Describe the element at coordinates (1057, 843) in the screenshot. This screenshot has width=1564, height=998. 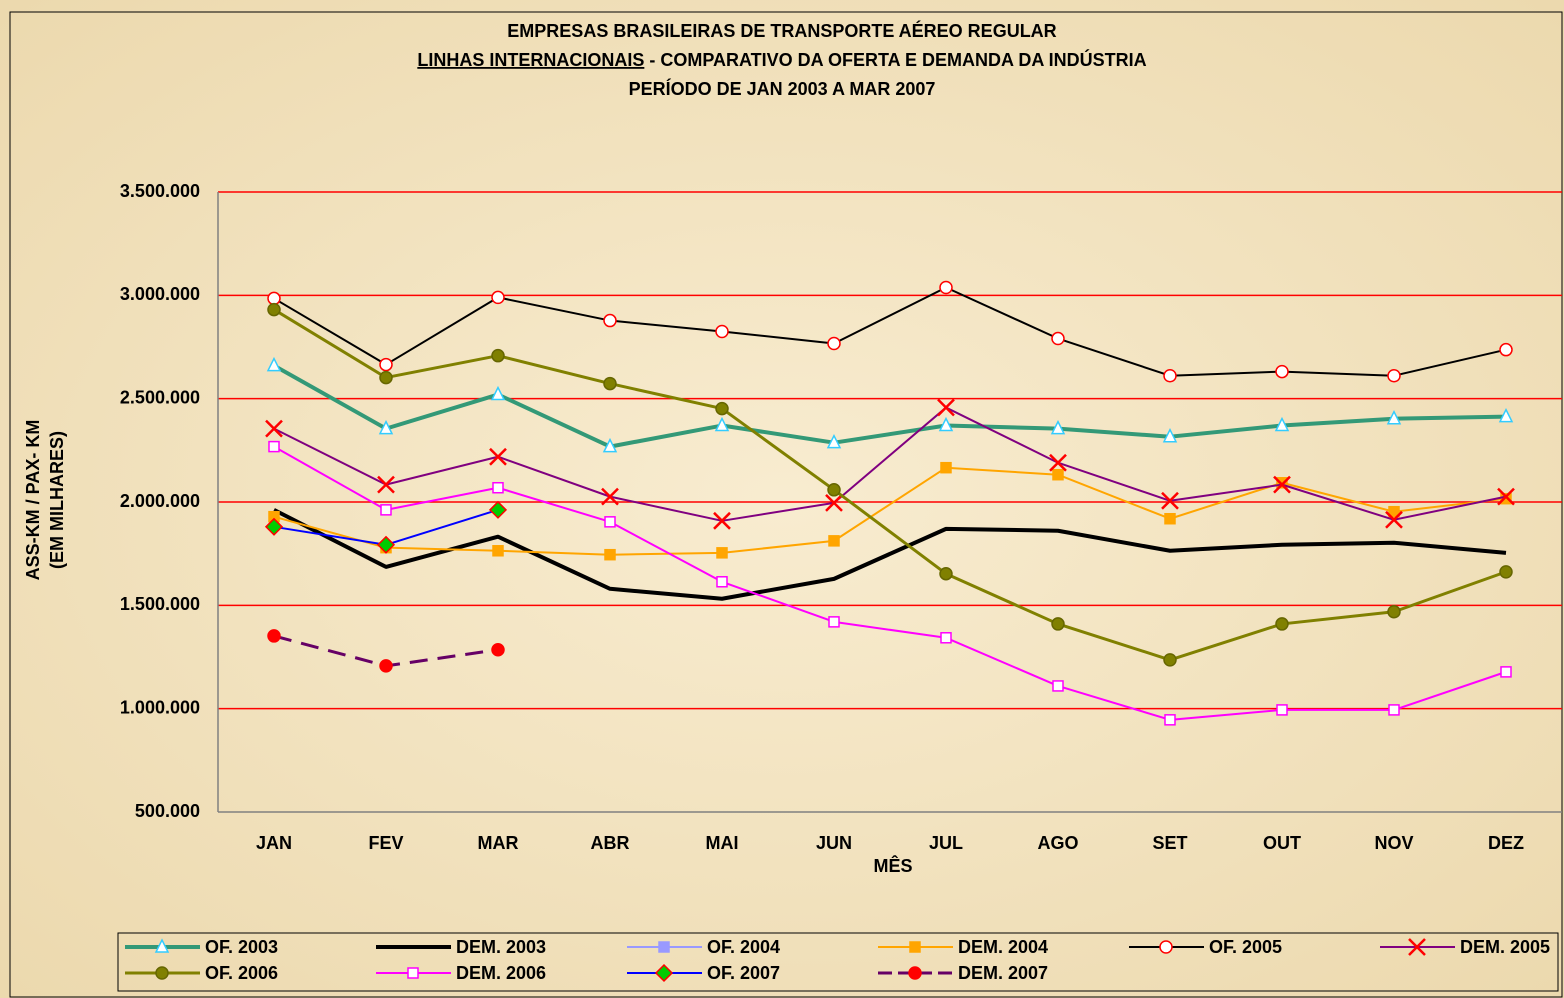
I see `x-tick-label: AGO` at that location.